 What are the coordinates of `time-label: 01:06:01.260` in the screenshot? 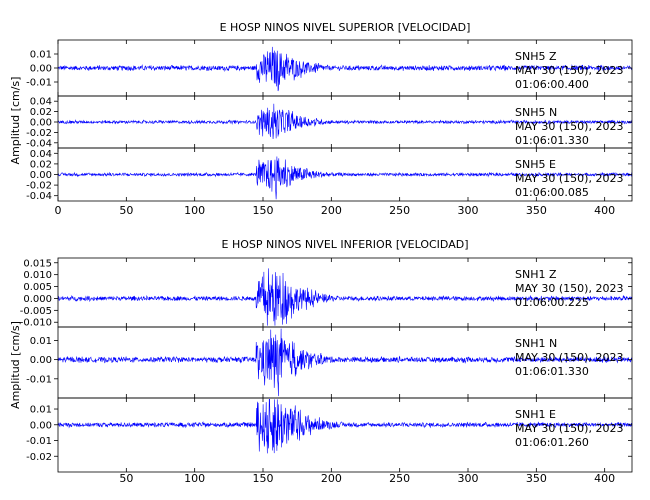 It's located at (552, 442).